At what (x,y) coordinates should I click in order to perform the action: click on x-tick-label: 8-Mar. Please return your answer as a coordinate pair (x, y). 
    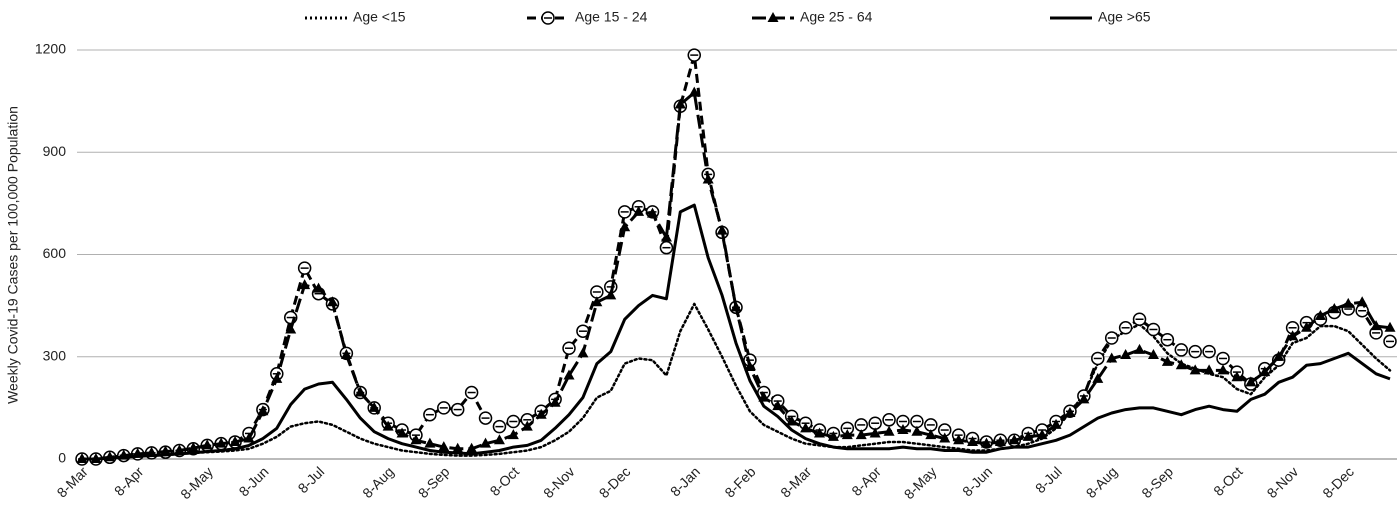
    Looking at the image, I should click on (795, 481).